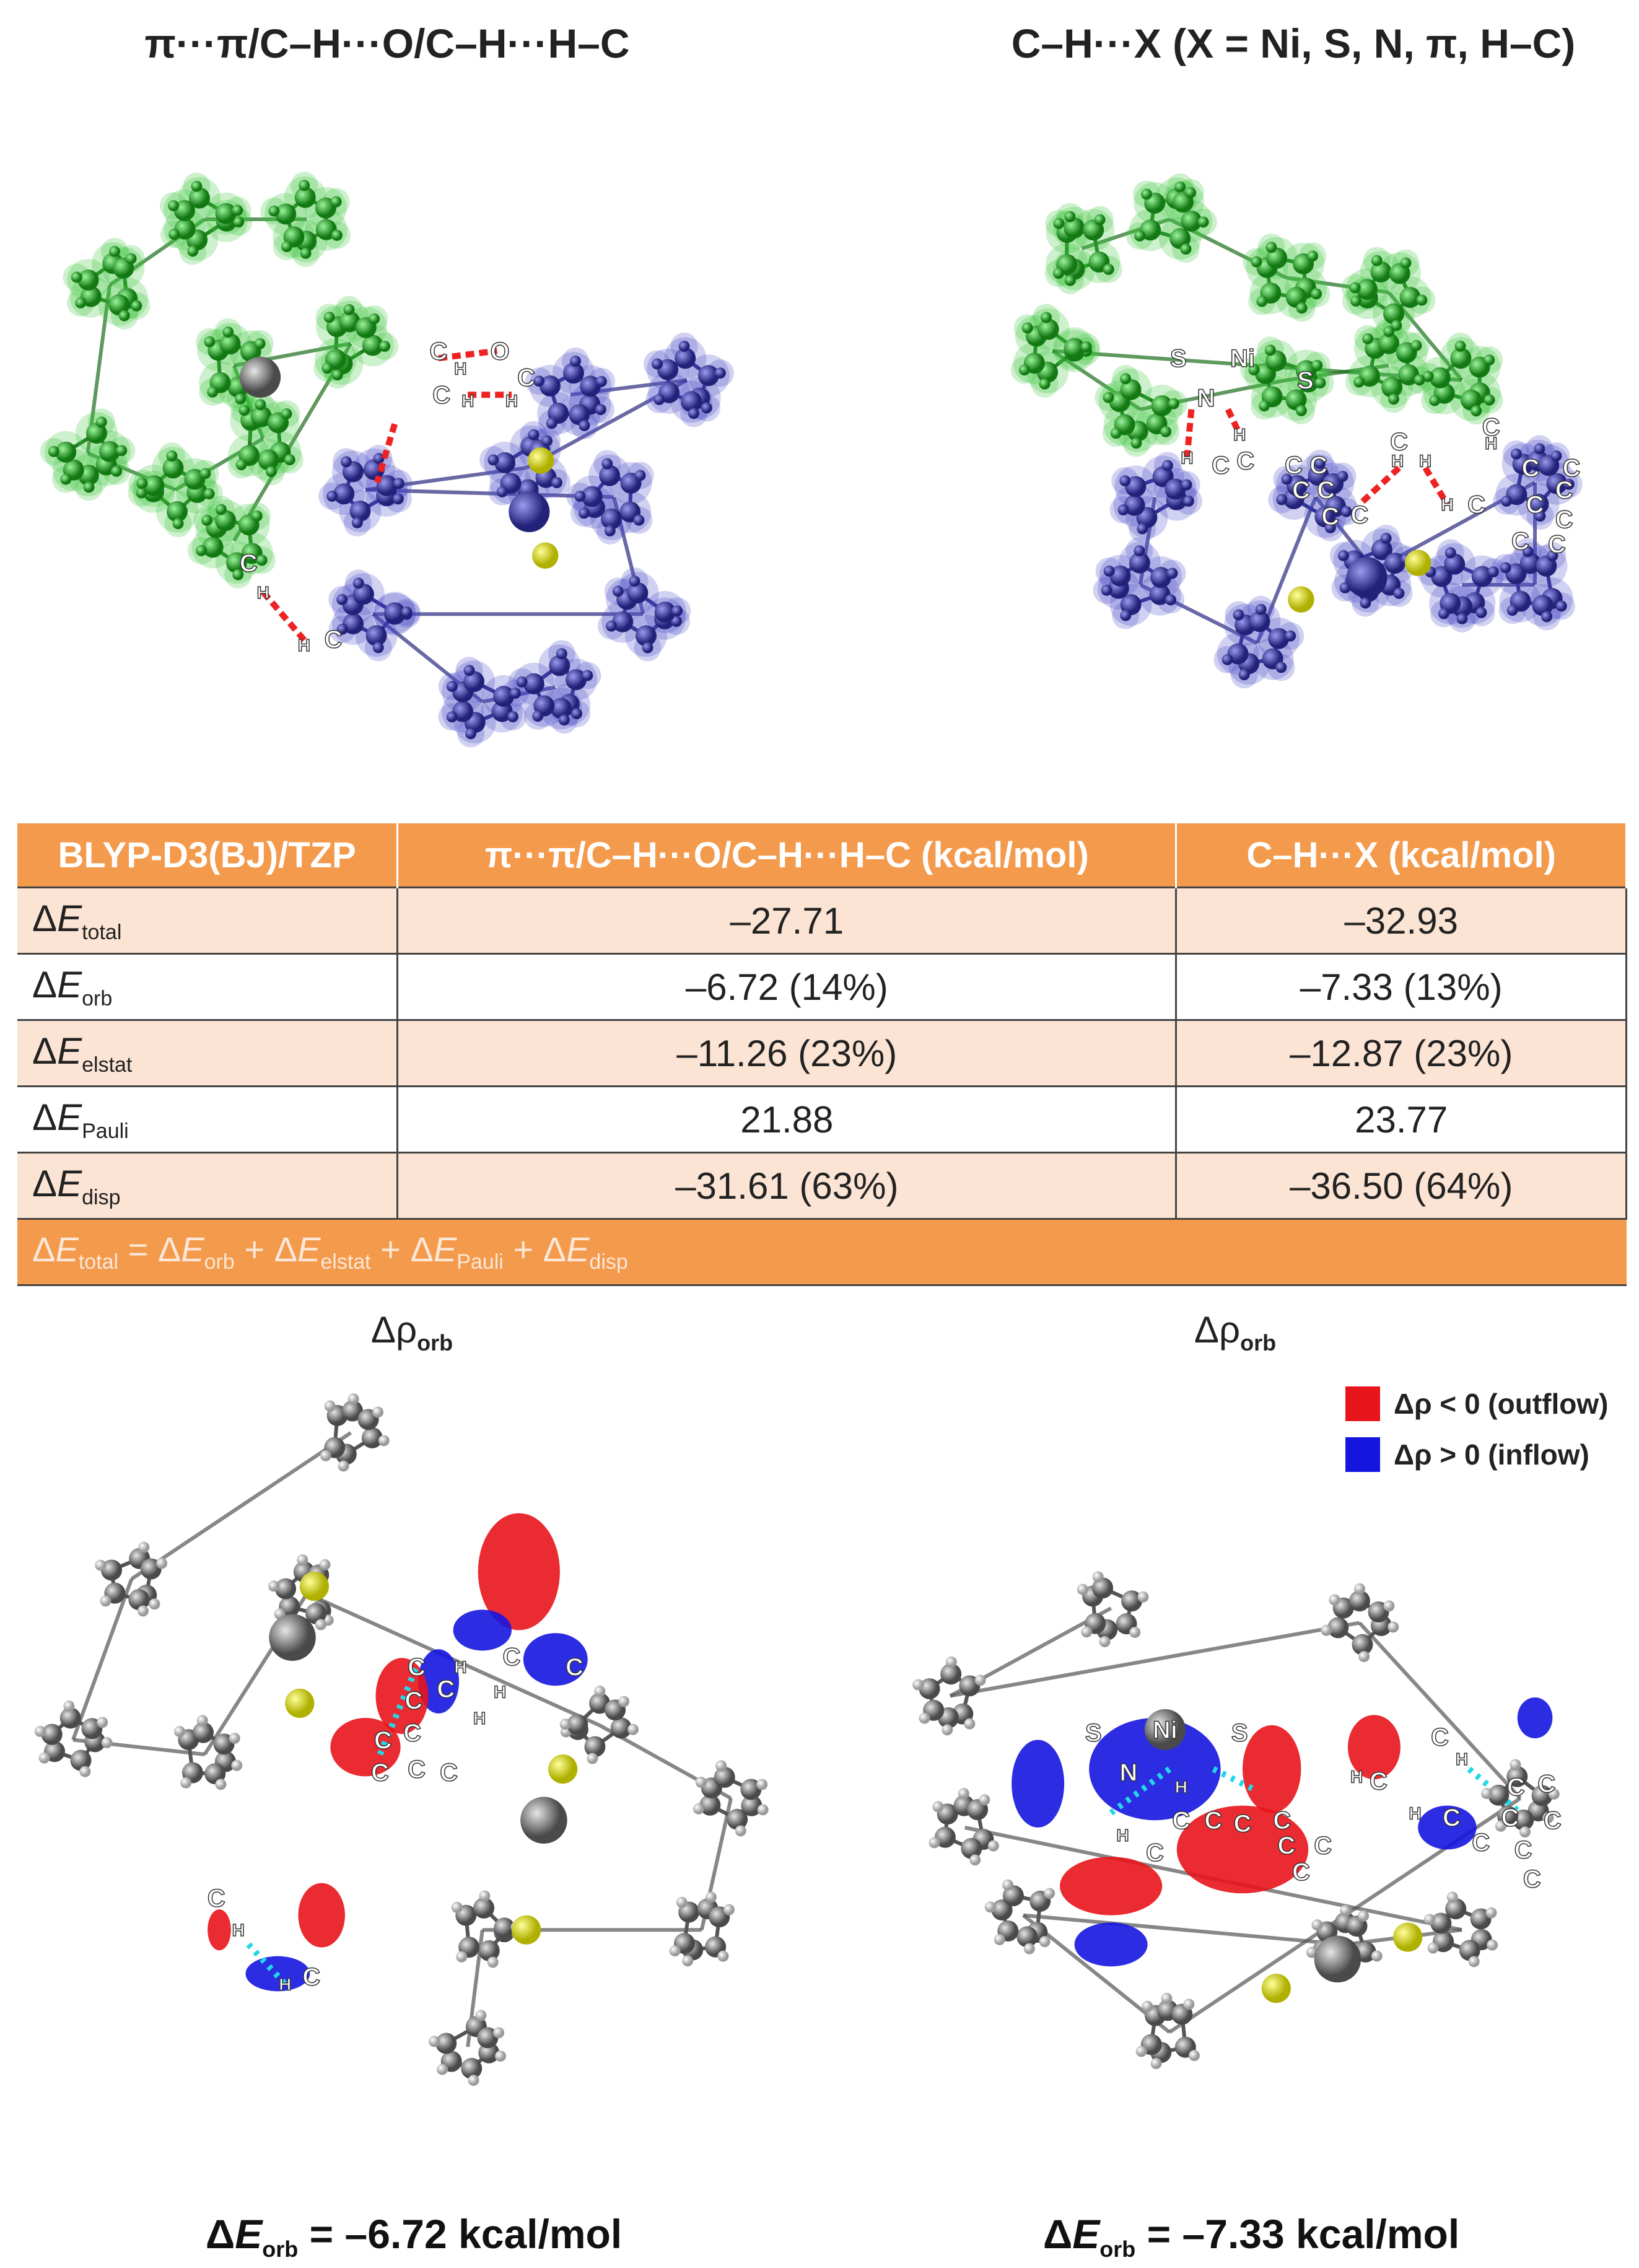  I want to click on operator: +, so click(391, 1249).